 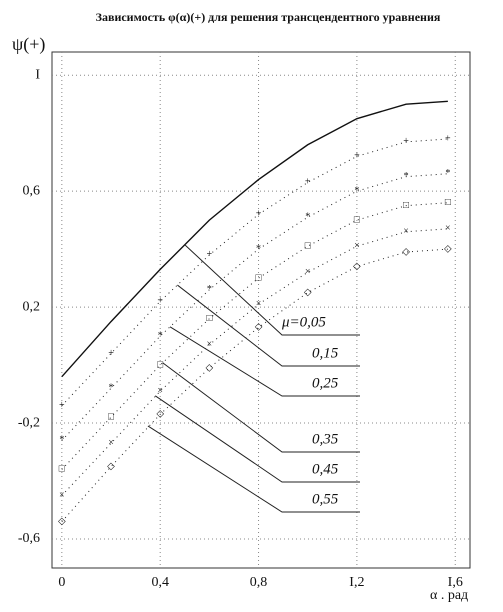 What do you see at coordinates (325, 439) in the screenshot?
I see `legend-label: 0,35` at bounding box center [325, 439].